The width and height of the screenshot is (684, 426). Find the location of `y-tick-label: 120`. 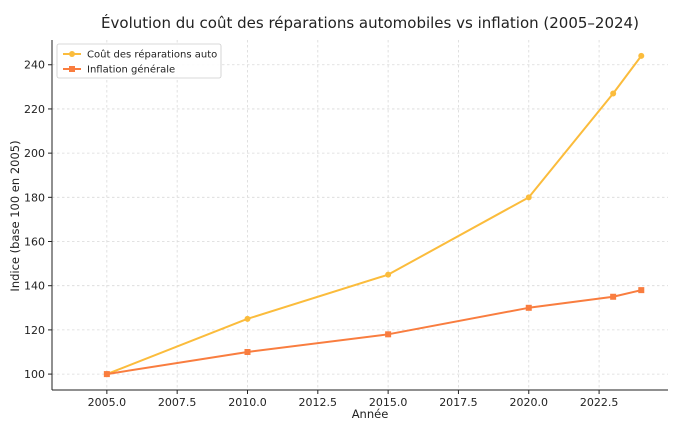

y-tick-label: 120 is located at coordinates (34, 330).